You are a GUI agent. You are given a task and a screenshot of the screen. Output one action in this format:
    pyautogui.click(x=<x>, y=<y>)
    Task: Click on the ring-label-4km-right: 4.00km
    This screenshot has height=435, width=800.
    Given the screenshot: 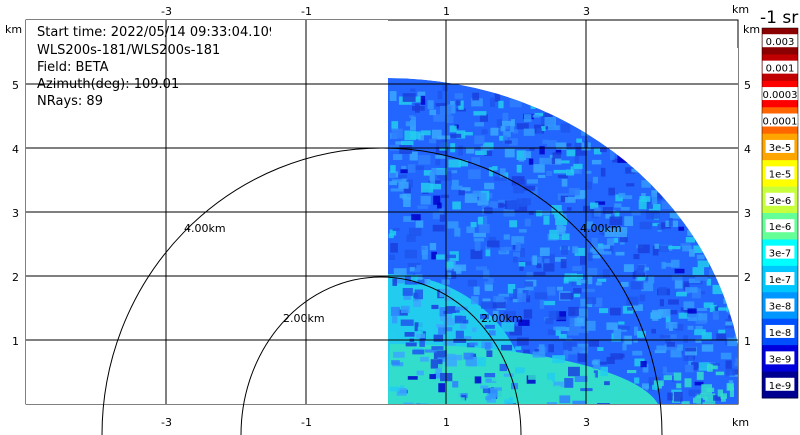 What is the action you would take?
    pyautogui.click(x=601, y=228)
    